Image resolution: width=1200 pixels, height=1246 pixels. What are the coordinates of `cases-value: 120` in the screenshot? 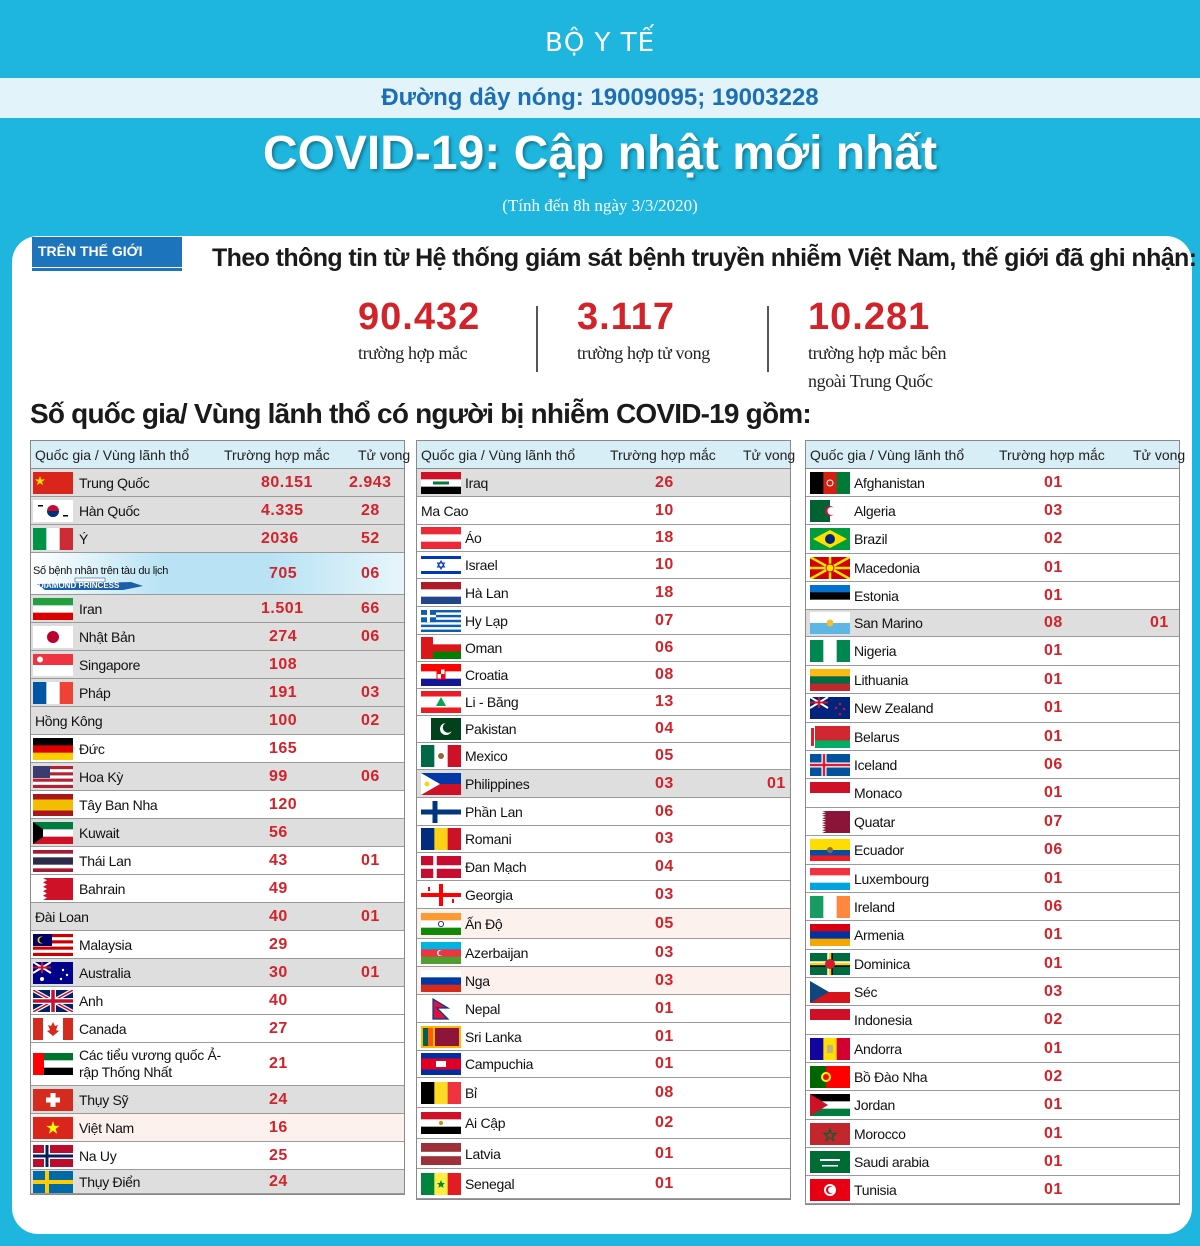 It's located at (283, 804).